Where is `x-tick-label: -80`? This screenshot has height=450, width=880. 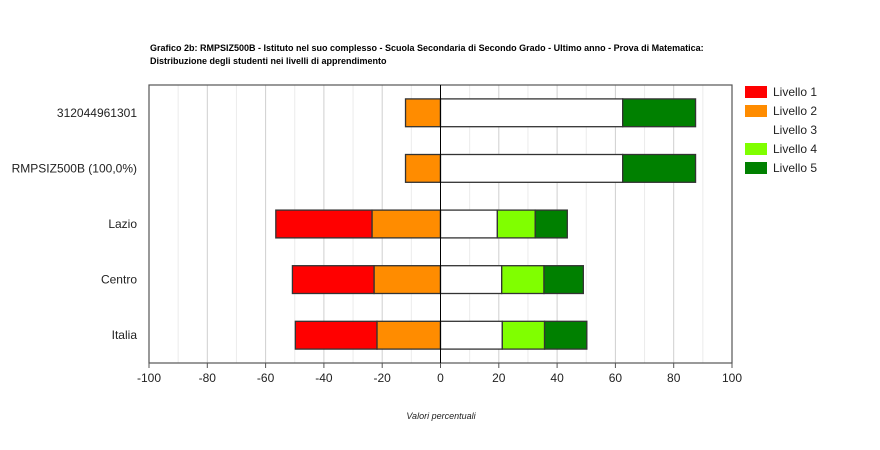
x-tick-label: -80 is located at coordinates (208, 378).